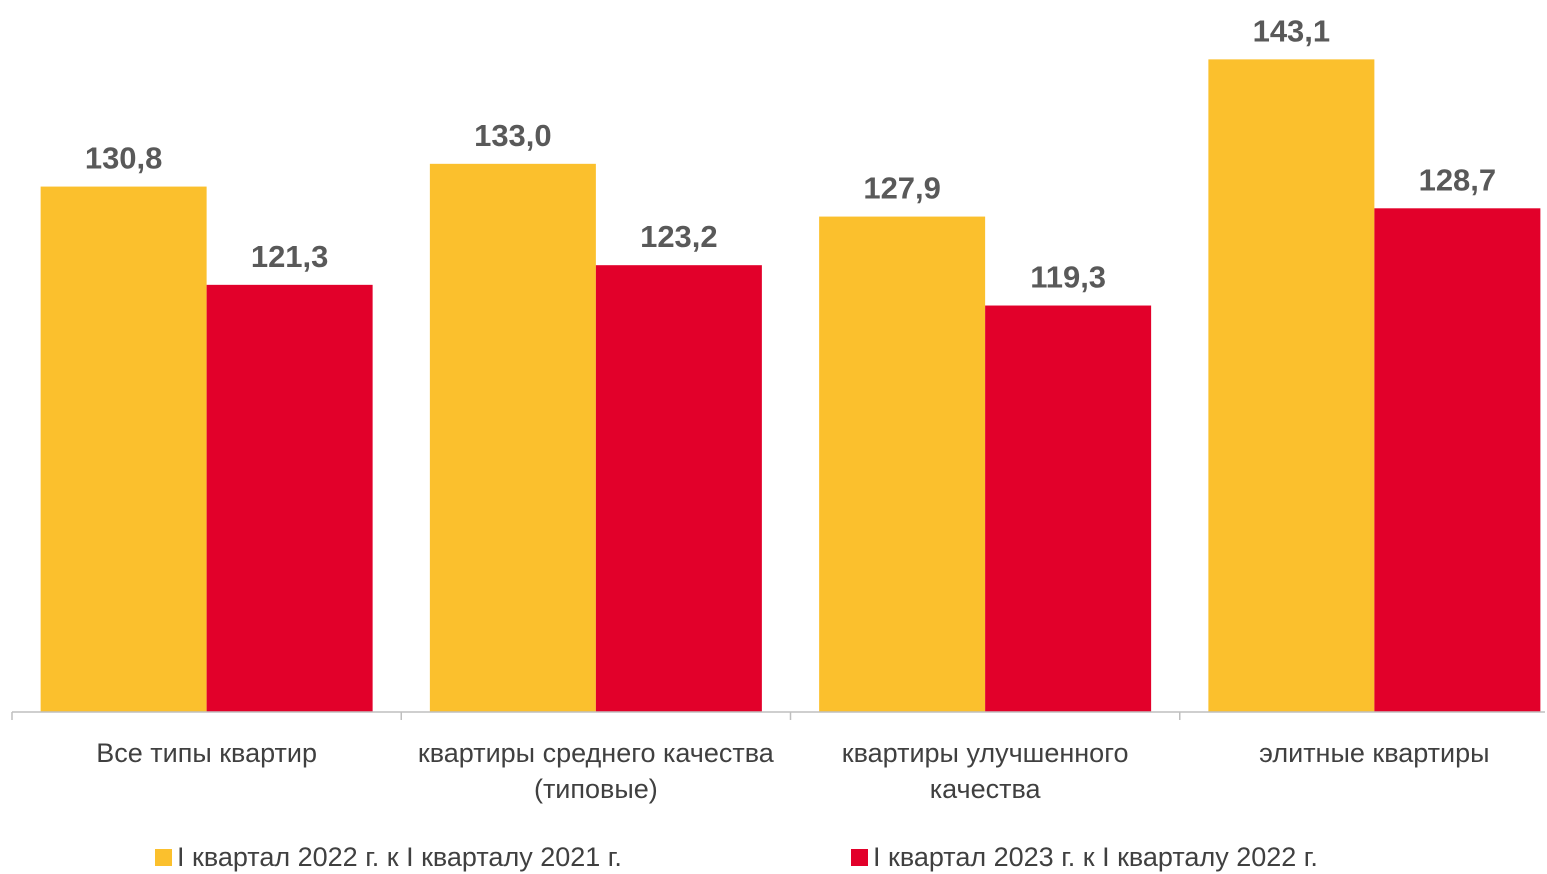 The width and height of the screenshot is (1547, 874). What do you see at coordinates (513, 135) in the screenshot?
I see `value-label: 133,0` at bounding box center [513, 135].